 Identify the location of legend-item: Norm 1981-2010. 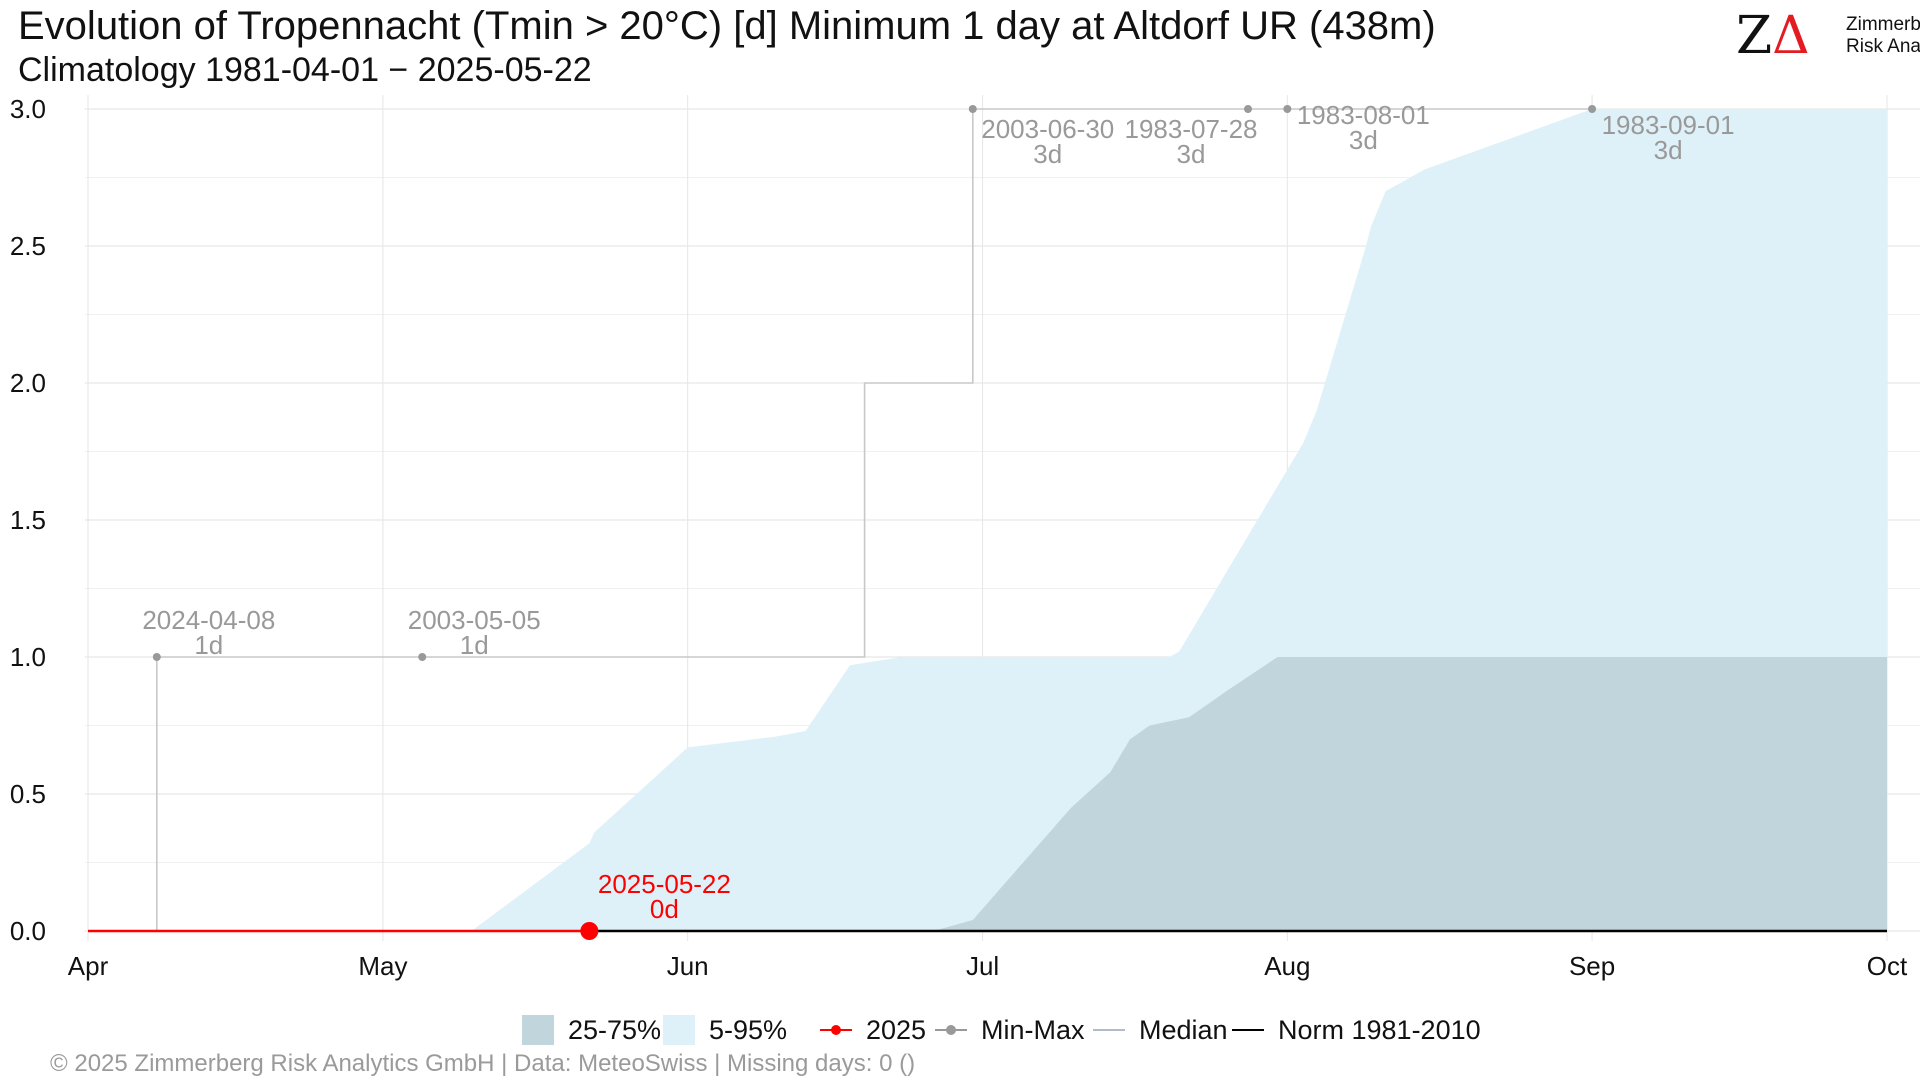
(1356, 1030).